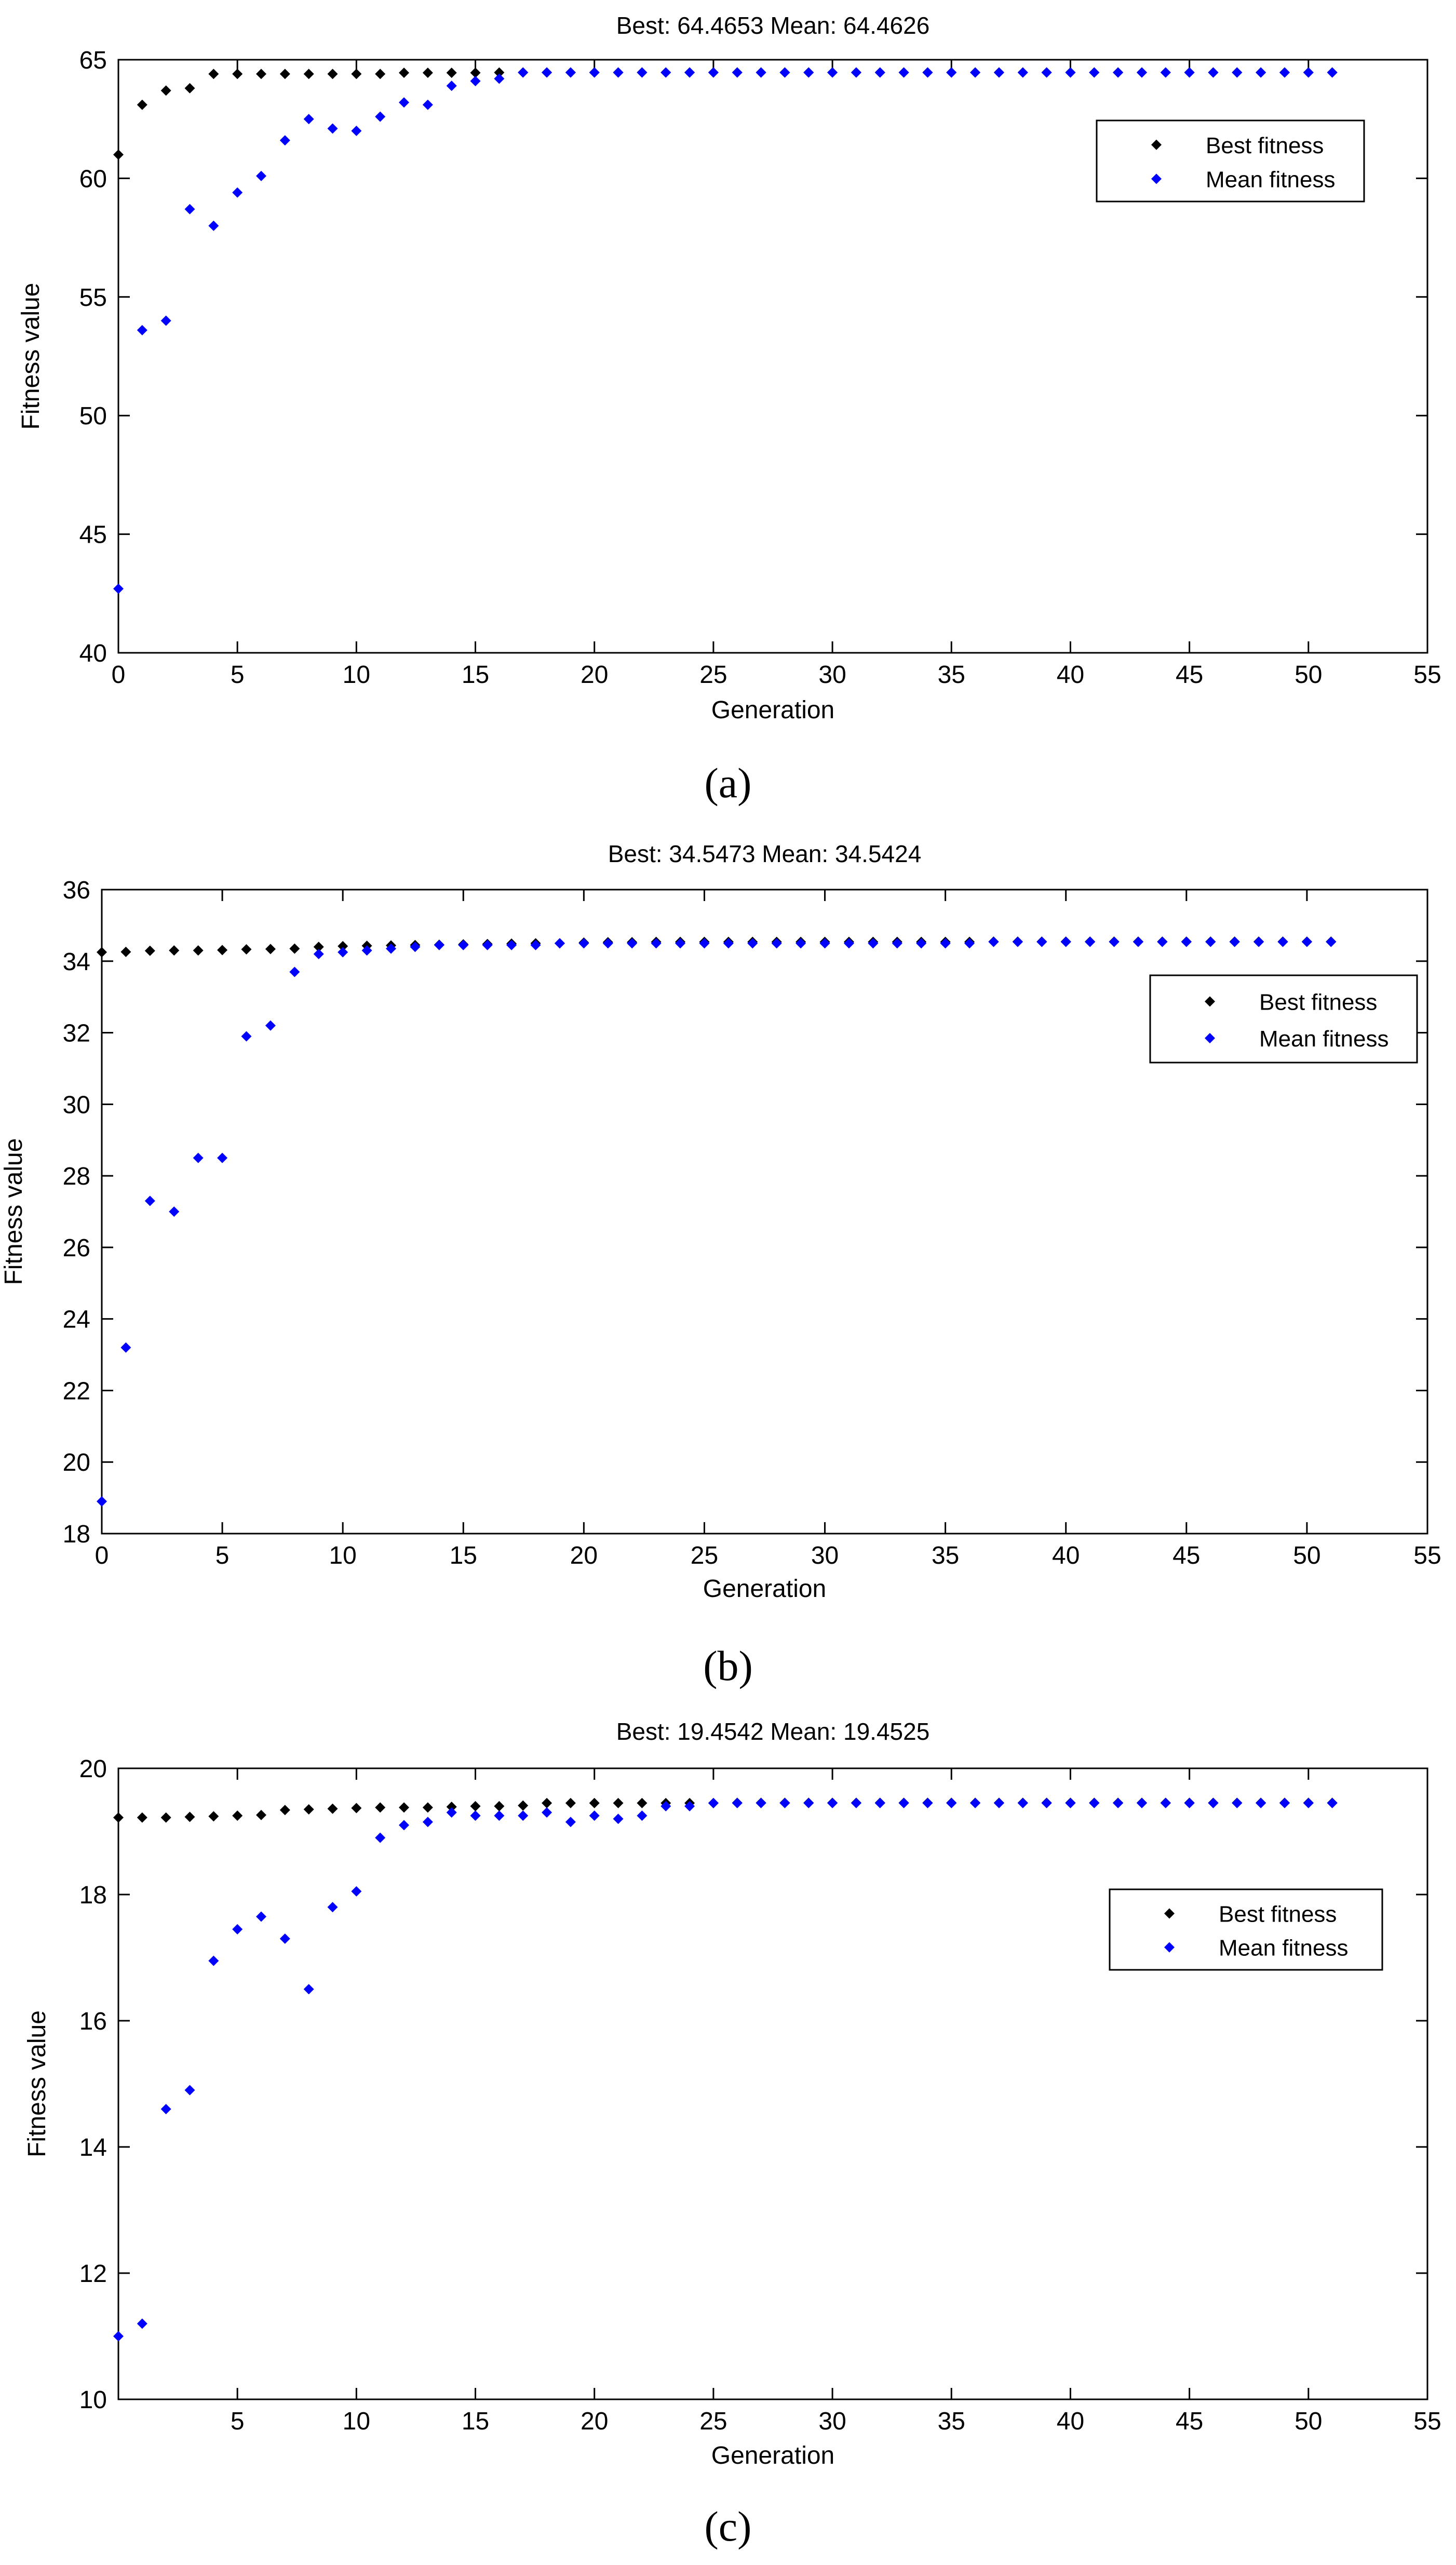 The image size is (1456, 2565). Describe the element at coordinates (1427, 675) in the screenshot. I see `x-tick-label: 55` at that location.